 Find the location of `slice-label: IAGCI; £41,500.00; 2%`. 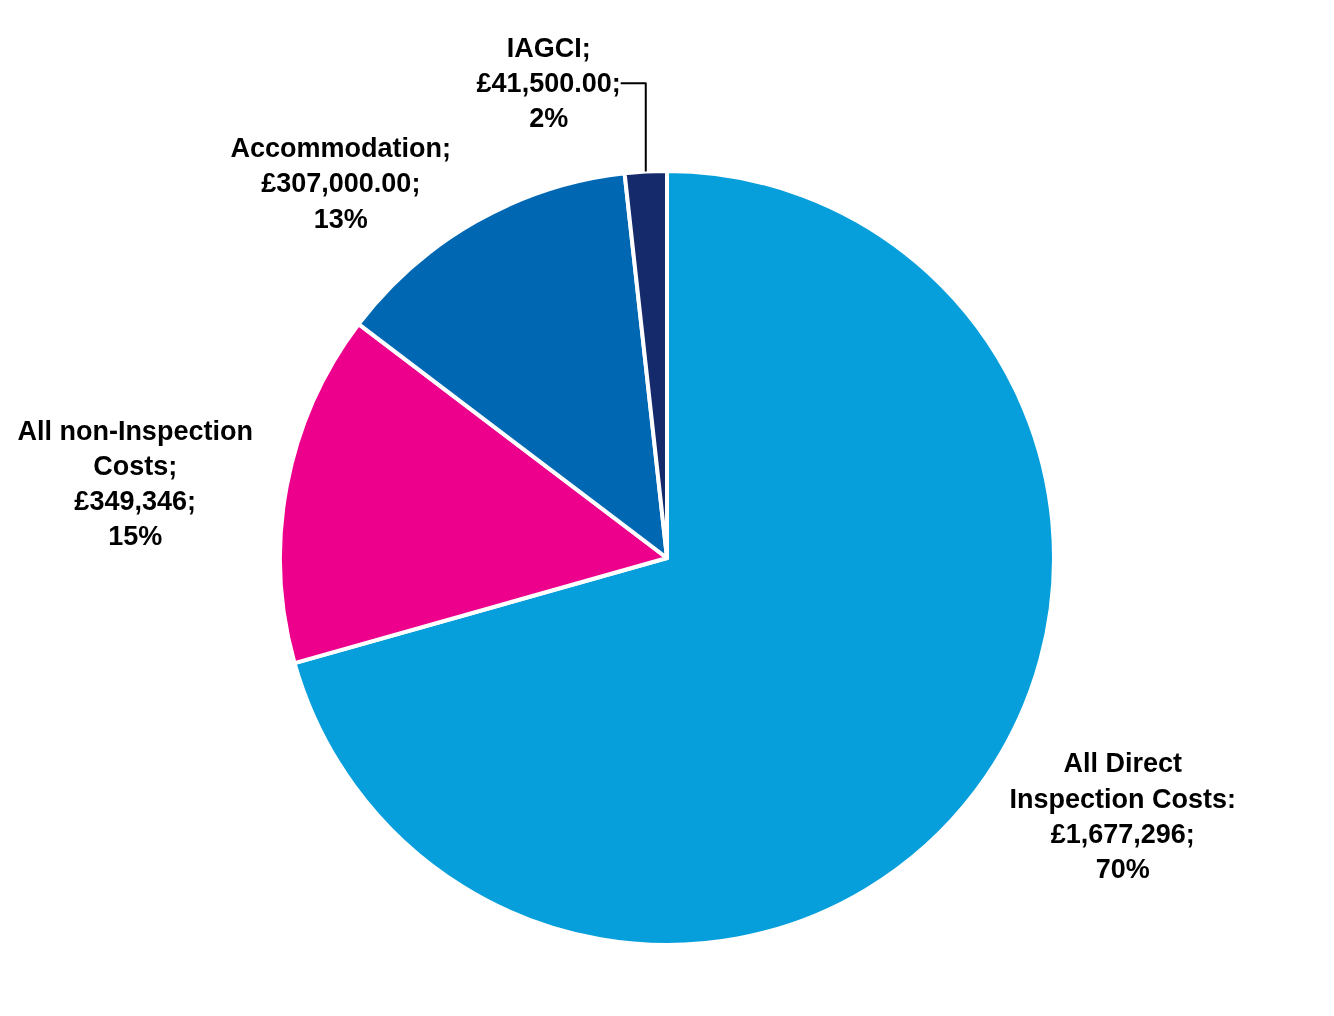

slice-label: IAGCI; £41,500.00; 2% is located at coordinates (548, 83).